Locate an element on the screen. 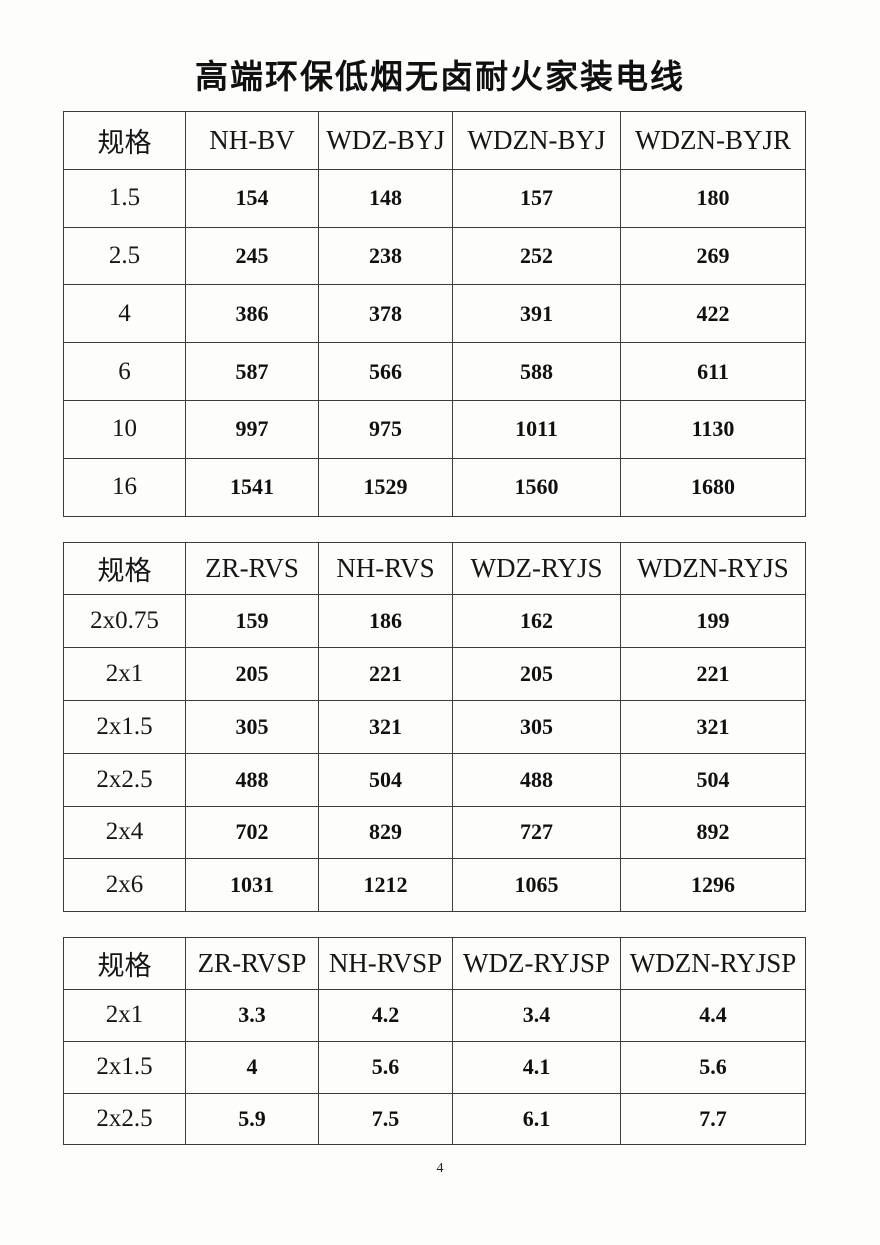  table-row: 2x0.75 159 186 162 199 is located at coordinates (434, 621).